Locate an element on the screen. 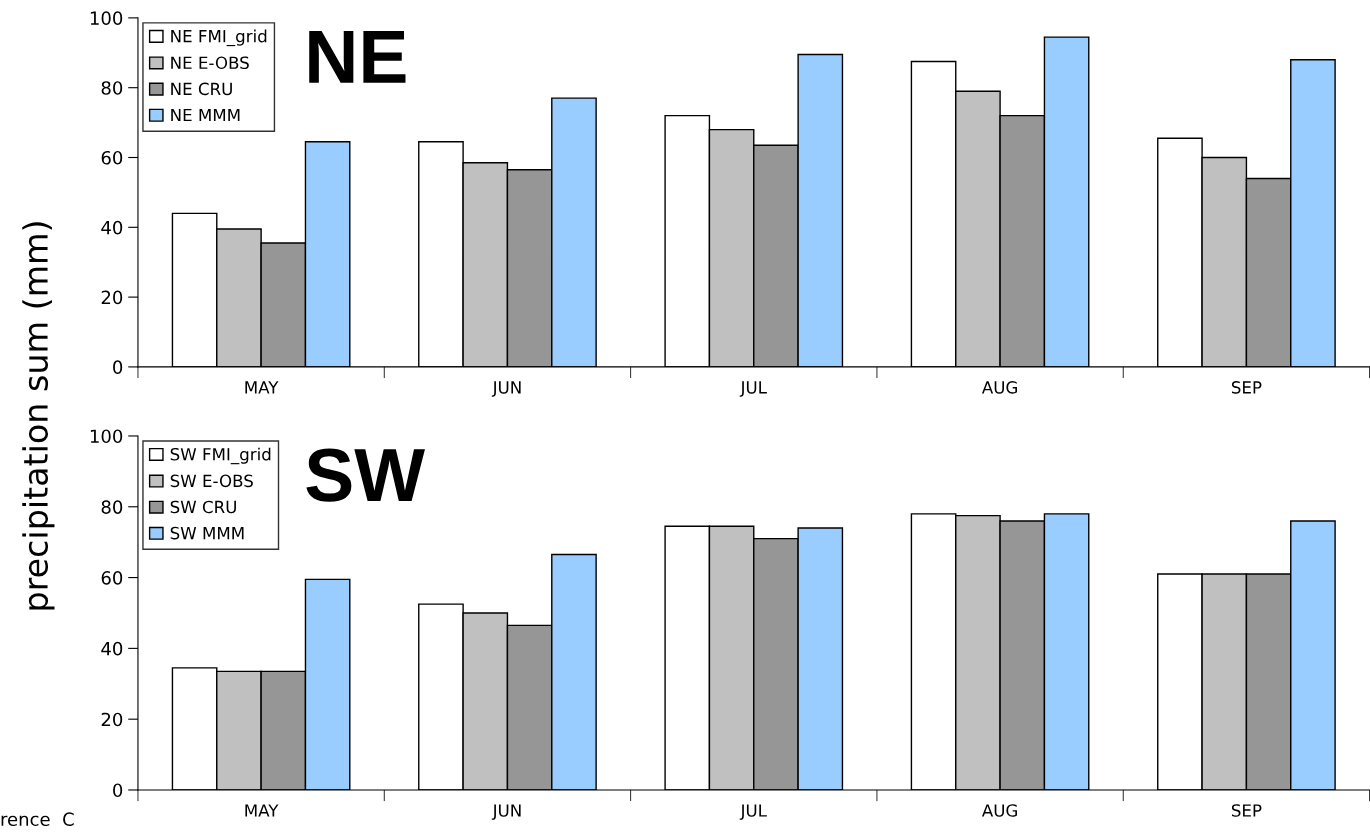  y-axis-title: precipitation sum (mm) is located at coordinates (38, 416).